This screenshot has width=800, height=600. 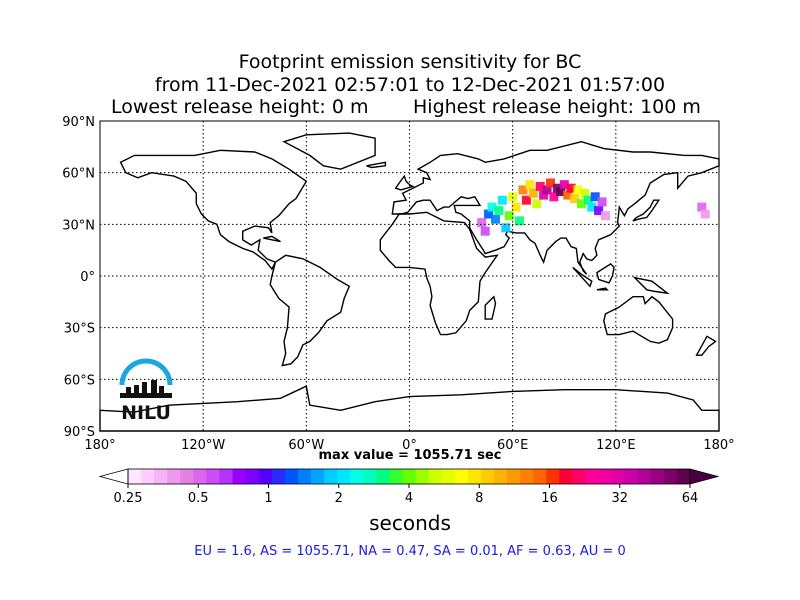 What do you see at coordinates (128, 498) in the screenshot?
I see `colorbar-tick-label: 0.25` at bounding box center [128, 498].